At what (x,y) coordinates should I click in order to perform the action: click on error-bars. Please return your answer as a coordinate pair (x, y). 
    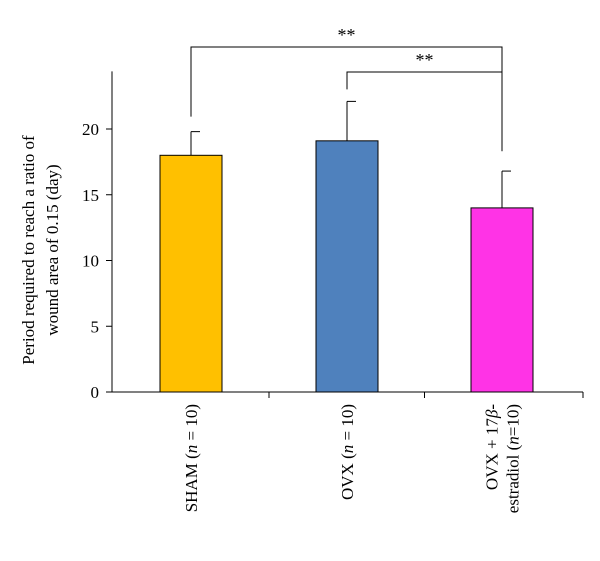
    Looking at the image, I should click on (350, 154).